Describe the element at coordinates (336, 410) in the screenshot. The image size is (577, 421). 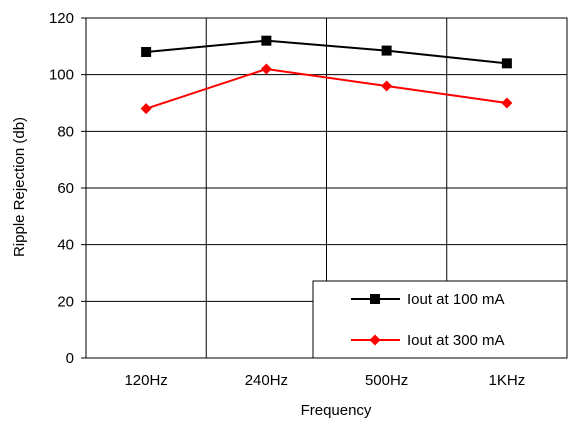
I see `x-axis-title: Frequency` at that location.